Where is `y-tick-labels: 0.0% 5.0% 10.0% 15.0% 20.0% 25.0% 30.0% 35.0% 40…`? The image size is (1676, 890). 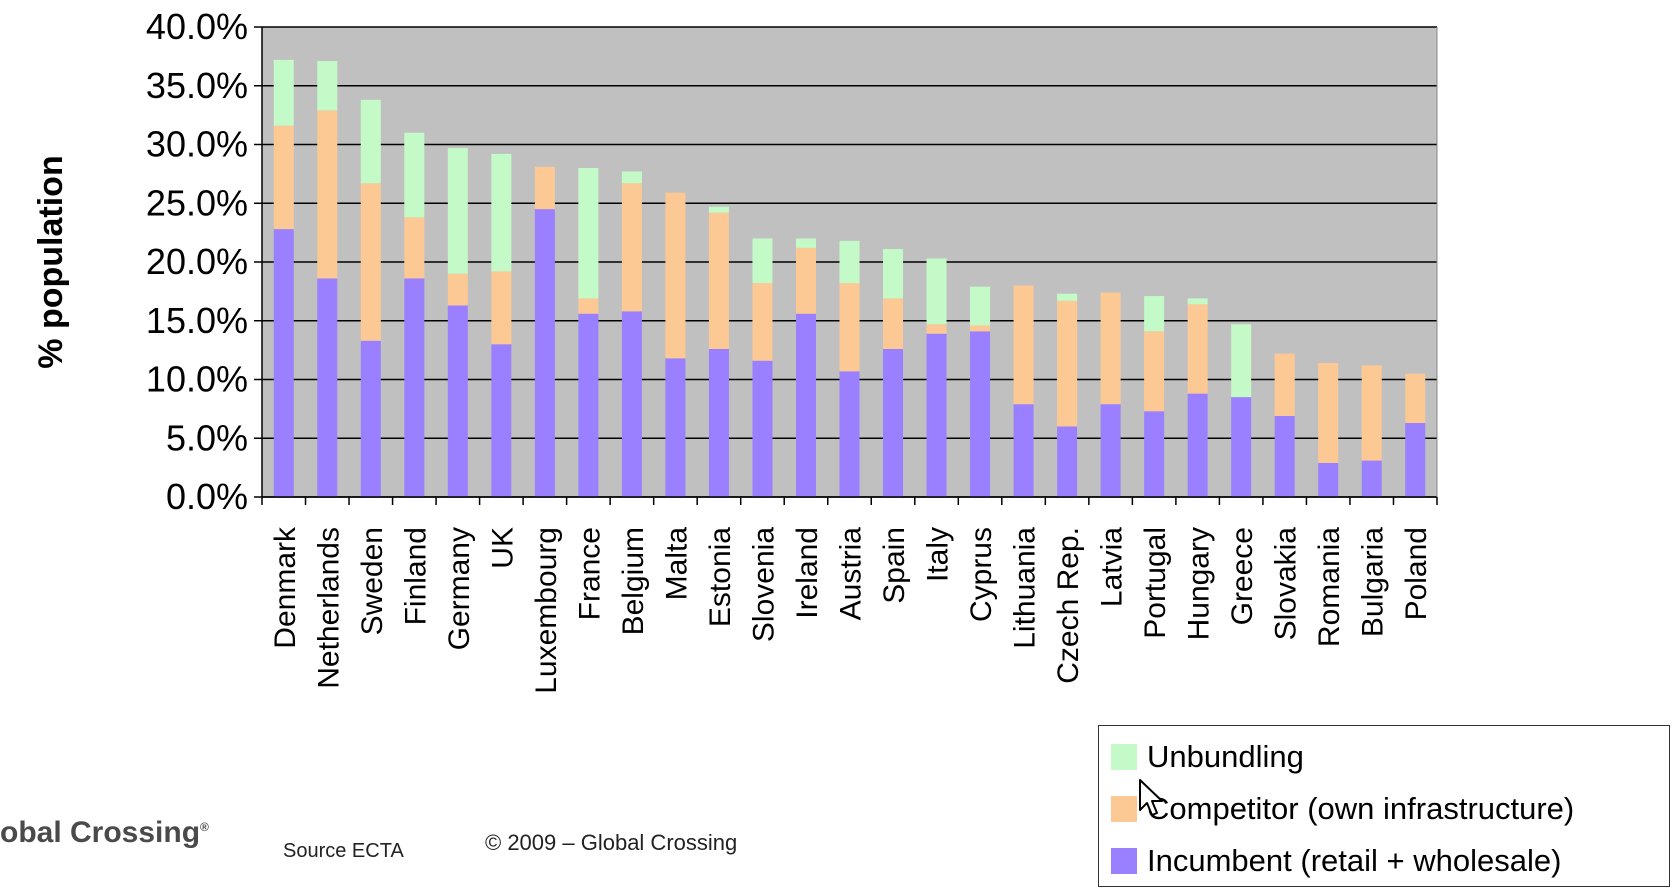 y-tick-labels: 0.0% 5.0% 10.0% 15.0% 20.0% 25.0% 30.0% 35.0% 40… is located at coordinates (197, 261).